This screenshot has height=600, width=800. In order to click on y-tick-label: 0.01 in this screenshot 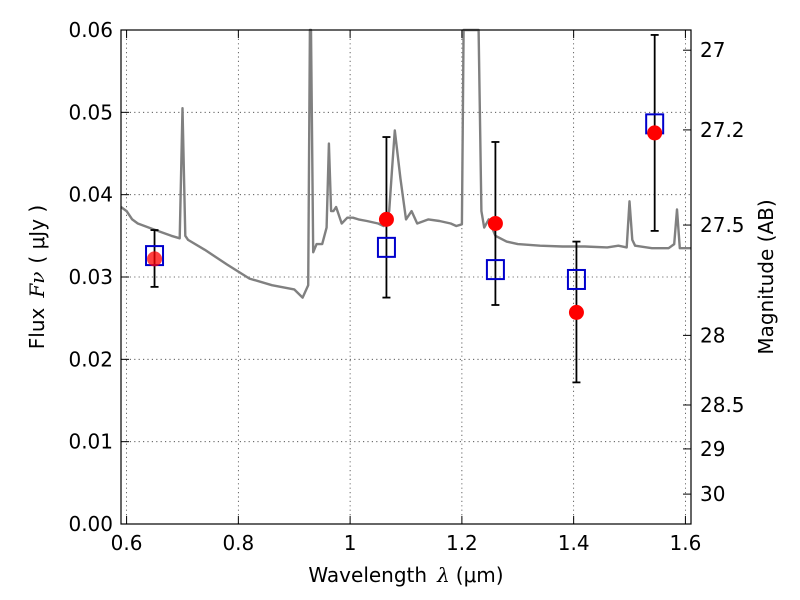, I will do `click(90, 442)`.